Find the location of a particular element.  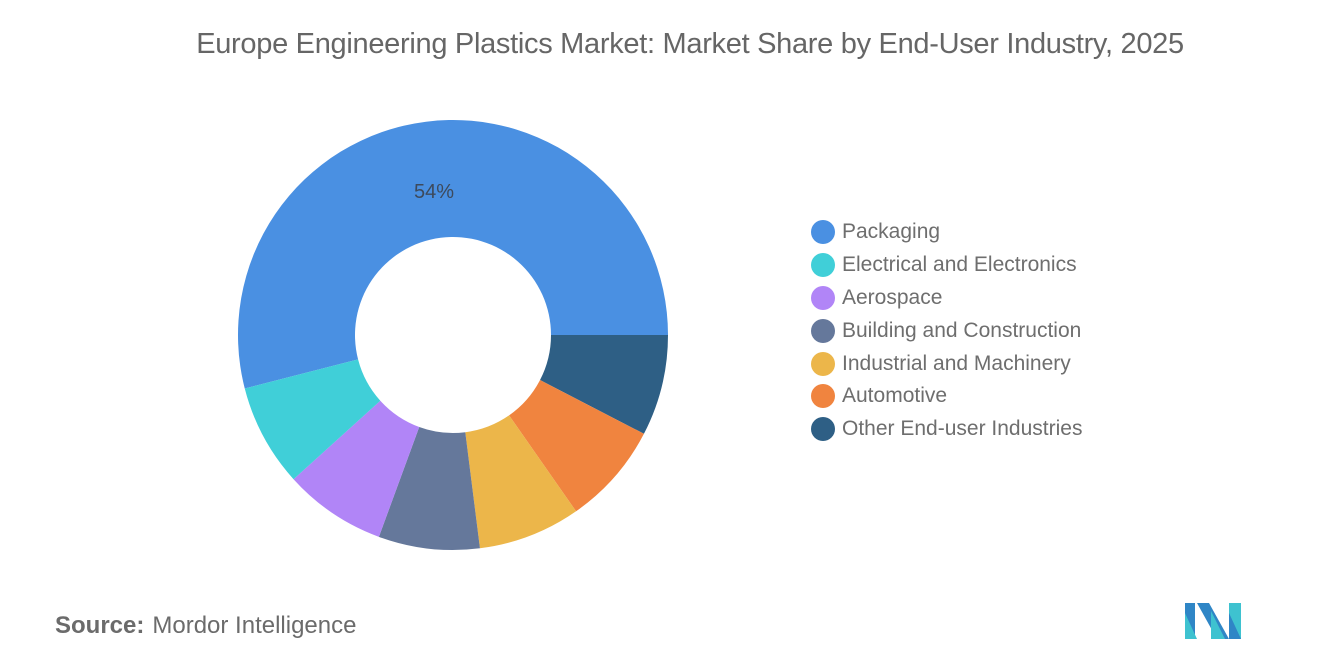

legend-label: Building and Construction is located at coordinates (962, 330).